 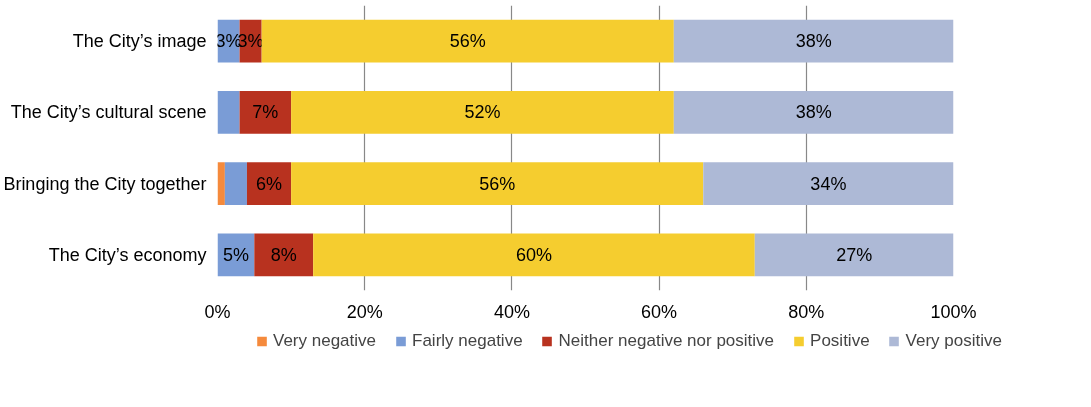 I want to click on data-label: 27%, so click(x=854, y=254).